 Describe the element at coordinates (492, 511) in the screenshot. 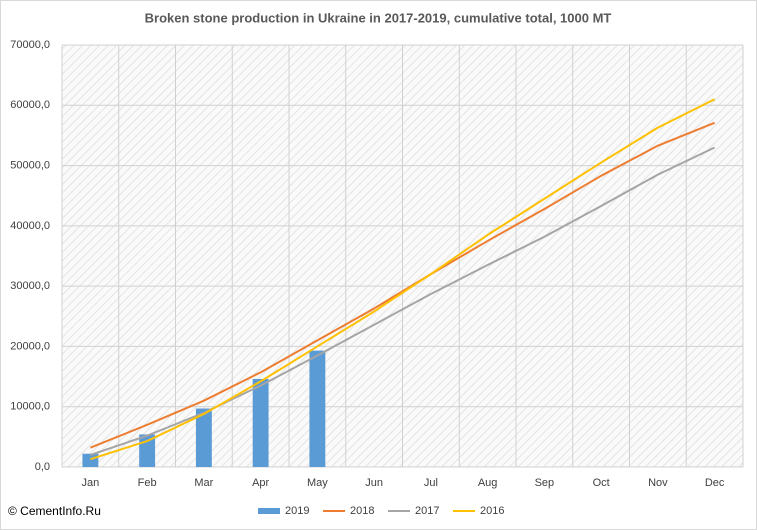

I see `legend-label: 2016` at that location.